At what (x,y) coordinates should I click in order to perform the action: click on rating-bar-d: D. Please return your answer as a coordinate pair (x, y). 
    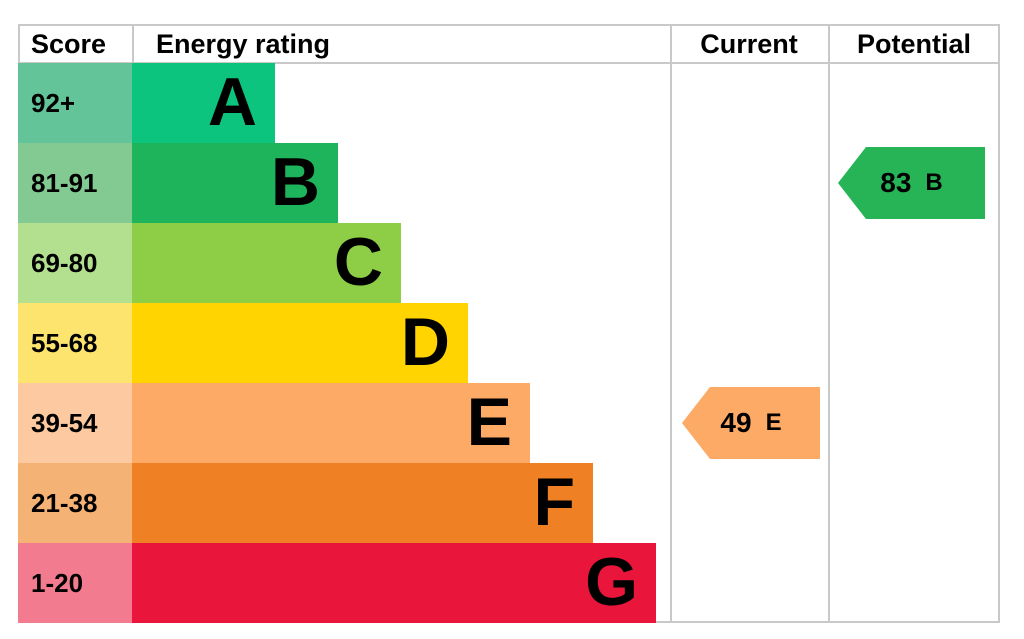
    Looking at the image, I should click on (300, 343).